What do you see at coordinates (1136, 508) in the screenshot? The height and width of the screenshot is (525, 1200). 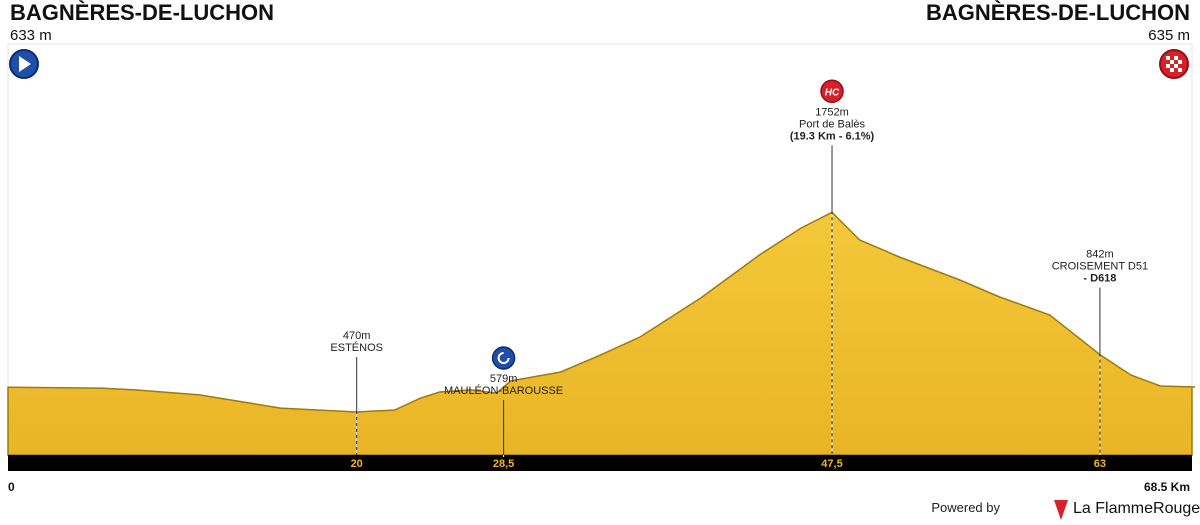 I see `brand: La FlammeRouge` at bounding box center [1136, 508].